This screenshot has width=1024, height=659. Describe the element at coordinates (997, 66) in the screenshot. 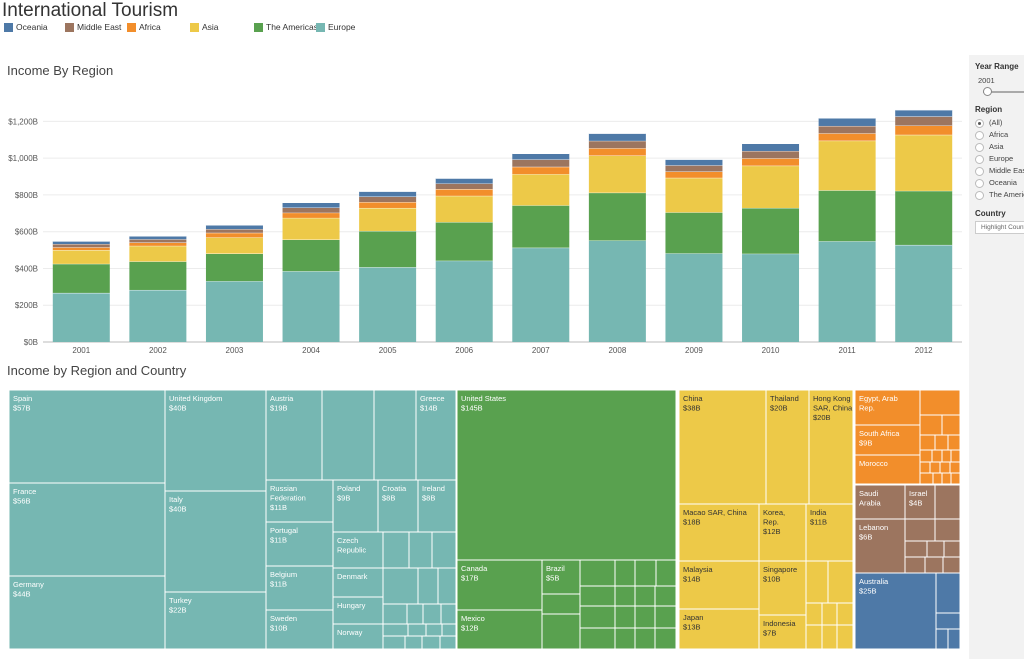

I see `year-range-label: Year Range` at that location.